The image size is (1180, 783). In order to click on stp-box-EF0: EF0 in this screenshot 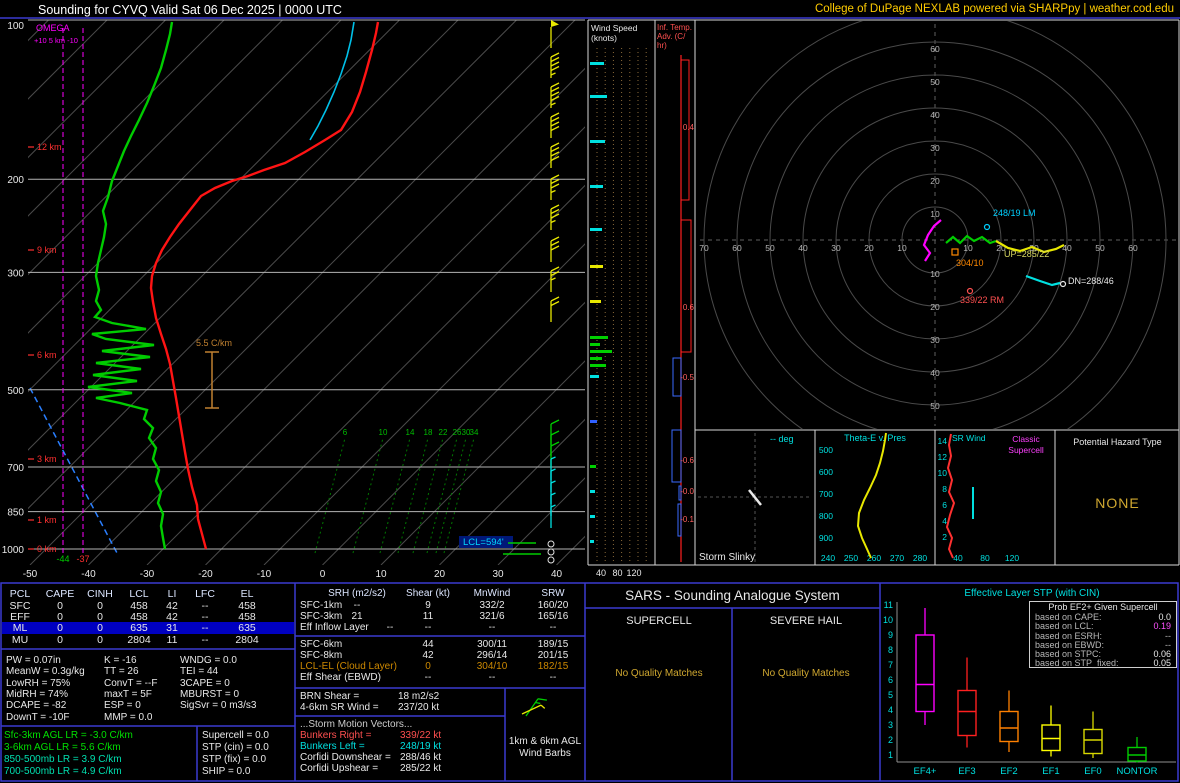, I will do `click(1093, 744)`.